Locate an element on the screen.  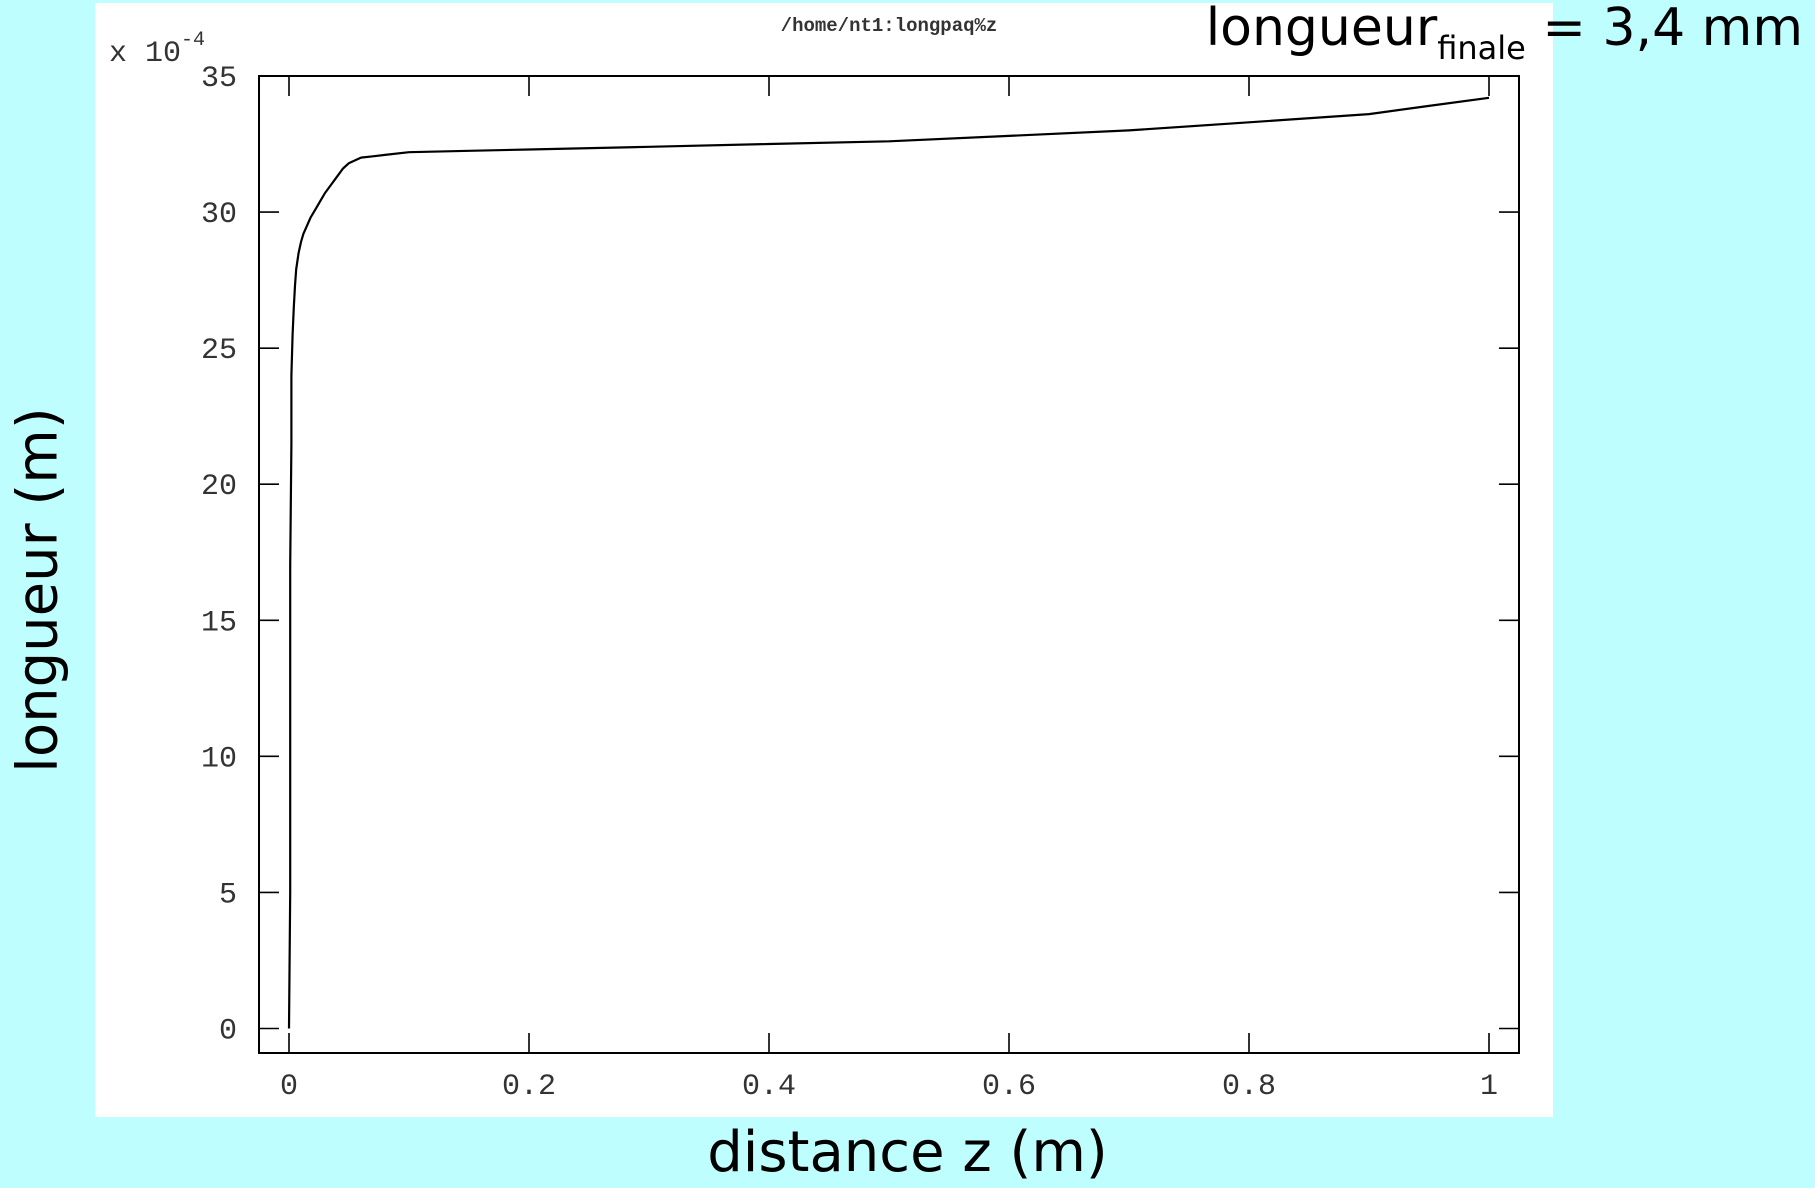
y-tick-label: 10 is located at coordinates (219, 759).